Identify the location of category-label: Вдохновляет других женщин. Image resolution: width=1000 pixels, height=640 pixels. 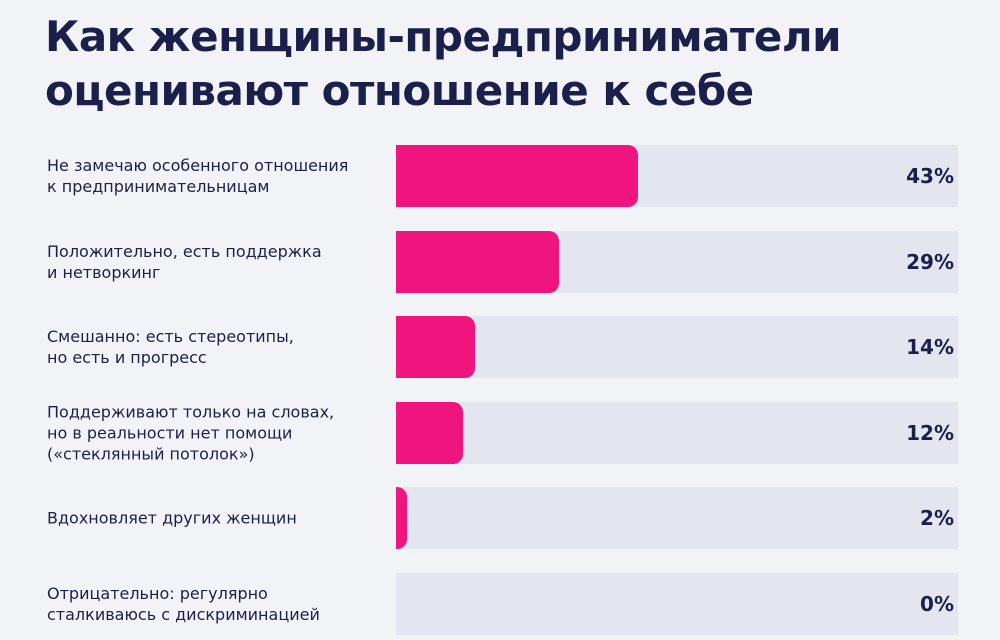
(172, 518).